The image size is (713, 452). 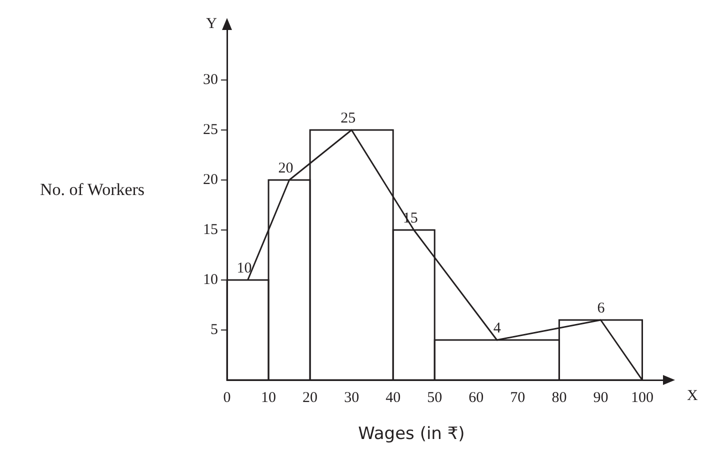 What do you see at coordinates (393, 398) in the screenshot?
I see `x-tick-label: 40` at bounding box center [393, 398].